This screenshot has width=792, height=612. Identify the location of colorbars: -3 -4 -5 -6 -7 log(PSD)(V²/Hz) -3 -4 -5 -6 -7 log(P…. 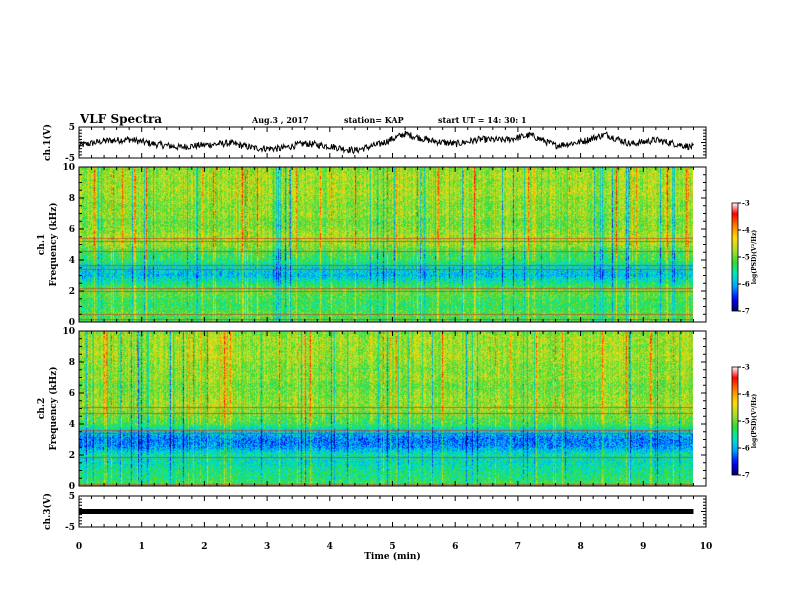
(744, 339).